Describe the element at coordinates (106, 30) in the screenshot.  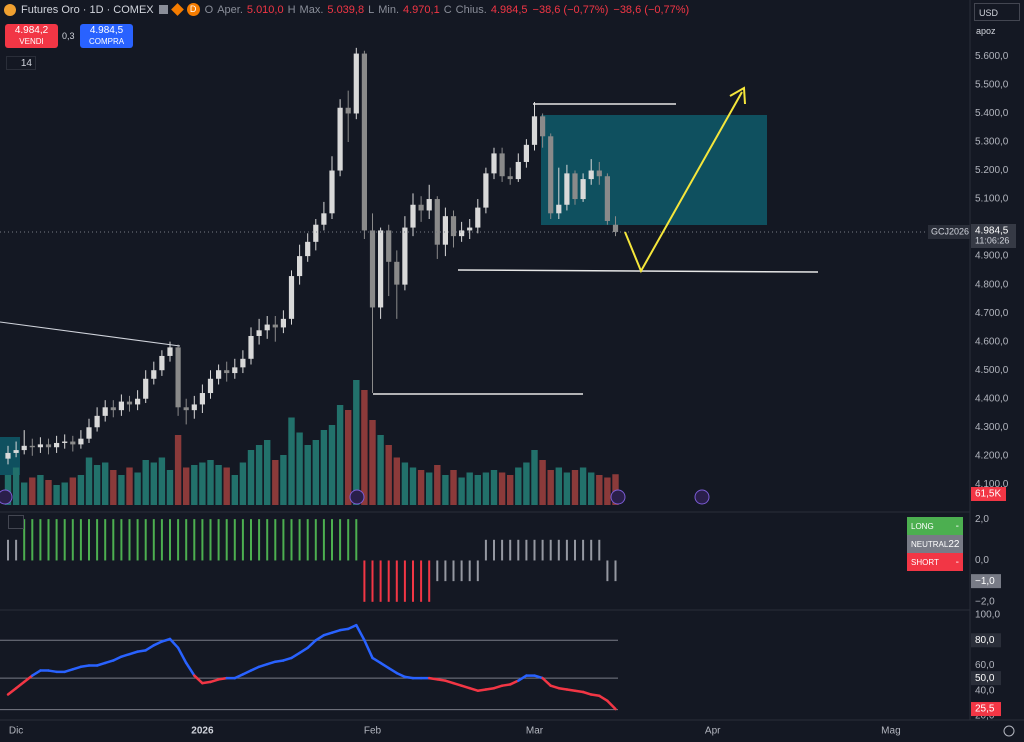
I see `buy-price: 4.984,5` at that location.